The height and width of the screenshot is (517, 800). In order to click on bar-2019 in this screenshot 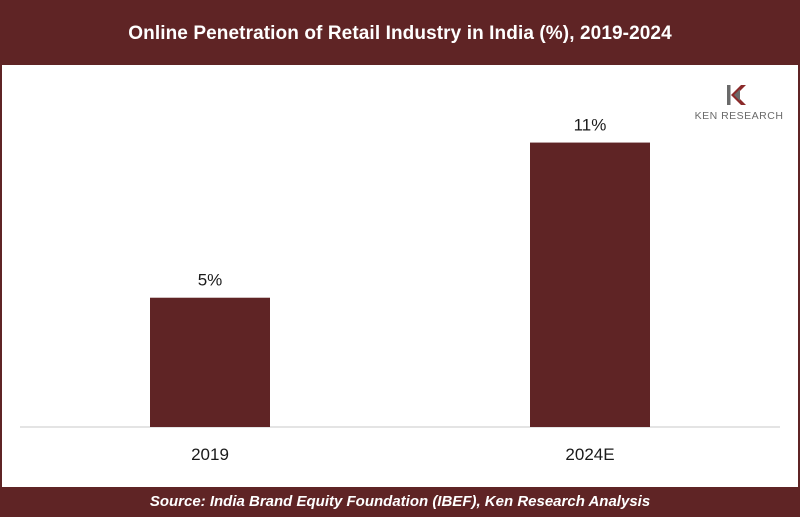, I will do `click(210, 362)`.